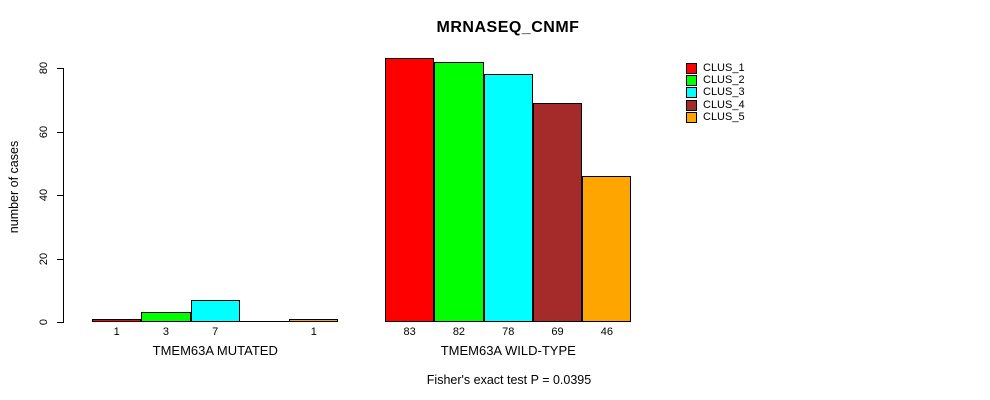  Describe the element at coordinates (215, 350) in the screenshot. I see `group-label: TMEM63A MUTATED` at that location.